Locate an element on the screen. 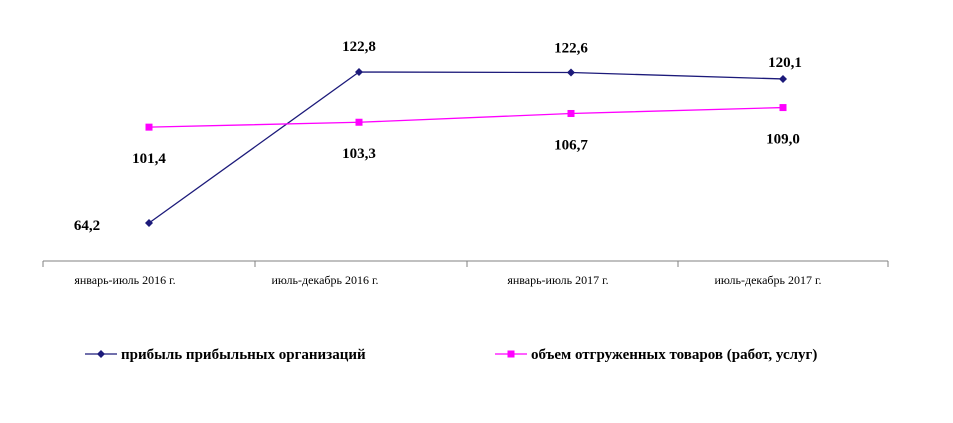 This screenshot has height=423, width=953. data-label: 122,6 is located at coordinates (571, 49).